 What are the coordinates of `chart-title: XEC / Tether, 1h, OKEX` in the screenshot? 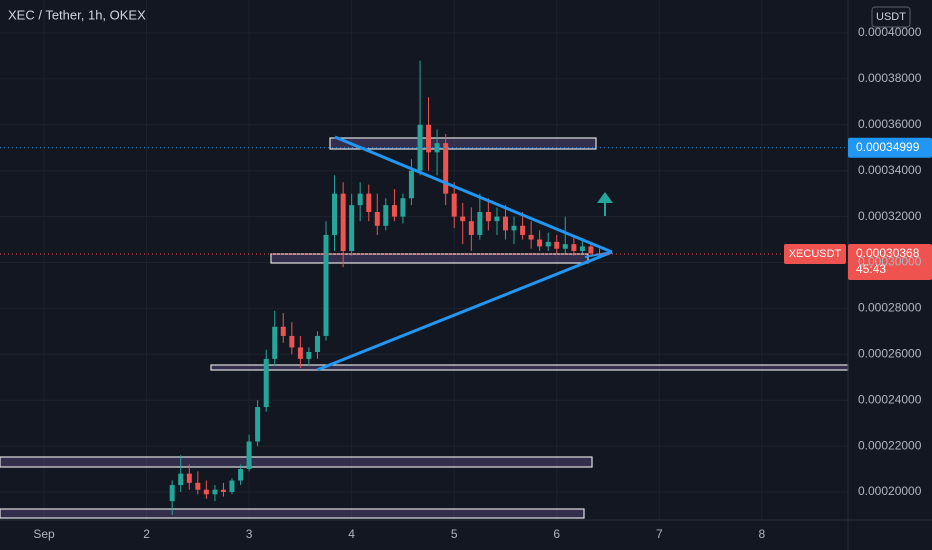 It's located at (77, 14).